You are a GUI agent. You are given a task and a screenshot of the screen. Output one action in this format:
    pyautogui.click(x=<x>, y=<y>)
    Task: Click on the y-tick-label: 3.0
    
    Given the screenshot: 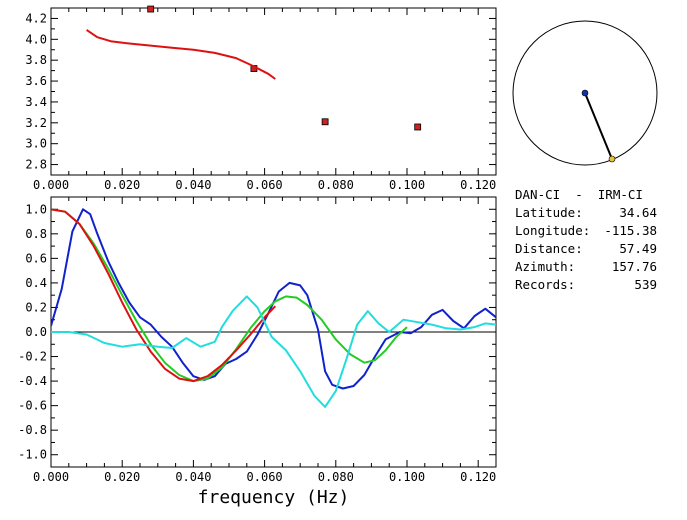 What is the action you would take?
    pyautogui.click(x=36, y=144)
    